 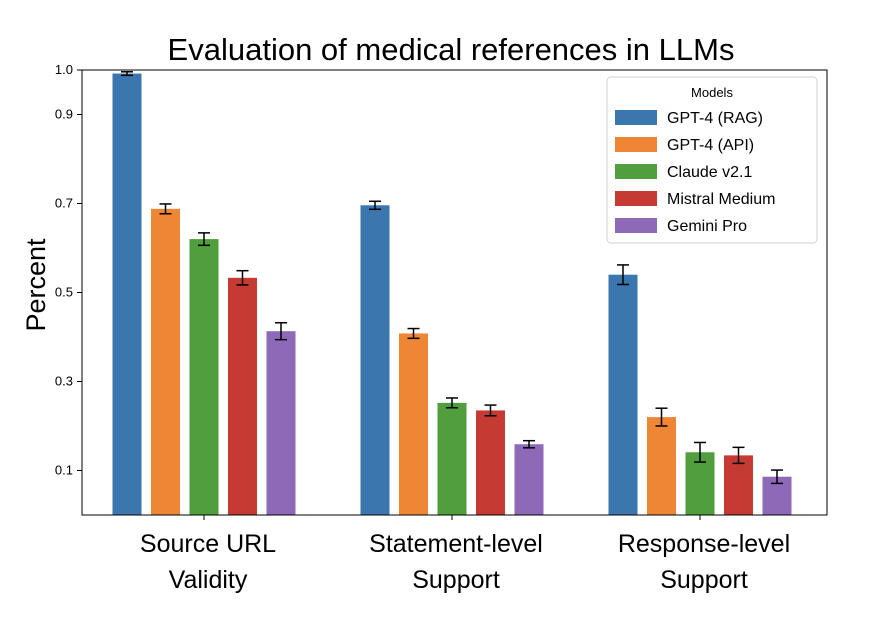 What do you see at coordinates (64, 203) in the screenshot?
I see `y-tick-label: 0.7` at bounding box center [64, 203].